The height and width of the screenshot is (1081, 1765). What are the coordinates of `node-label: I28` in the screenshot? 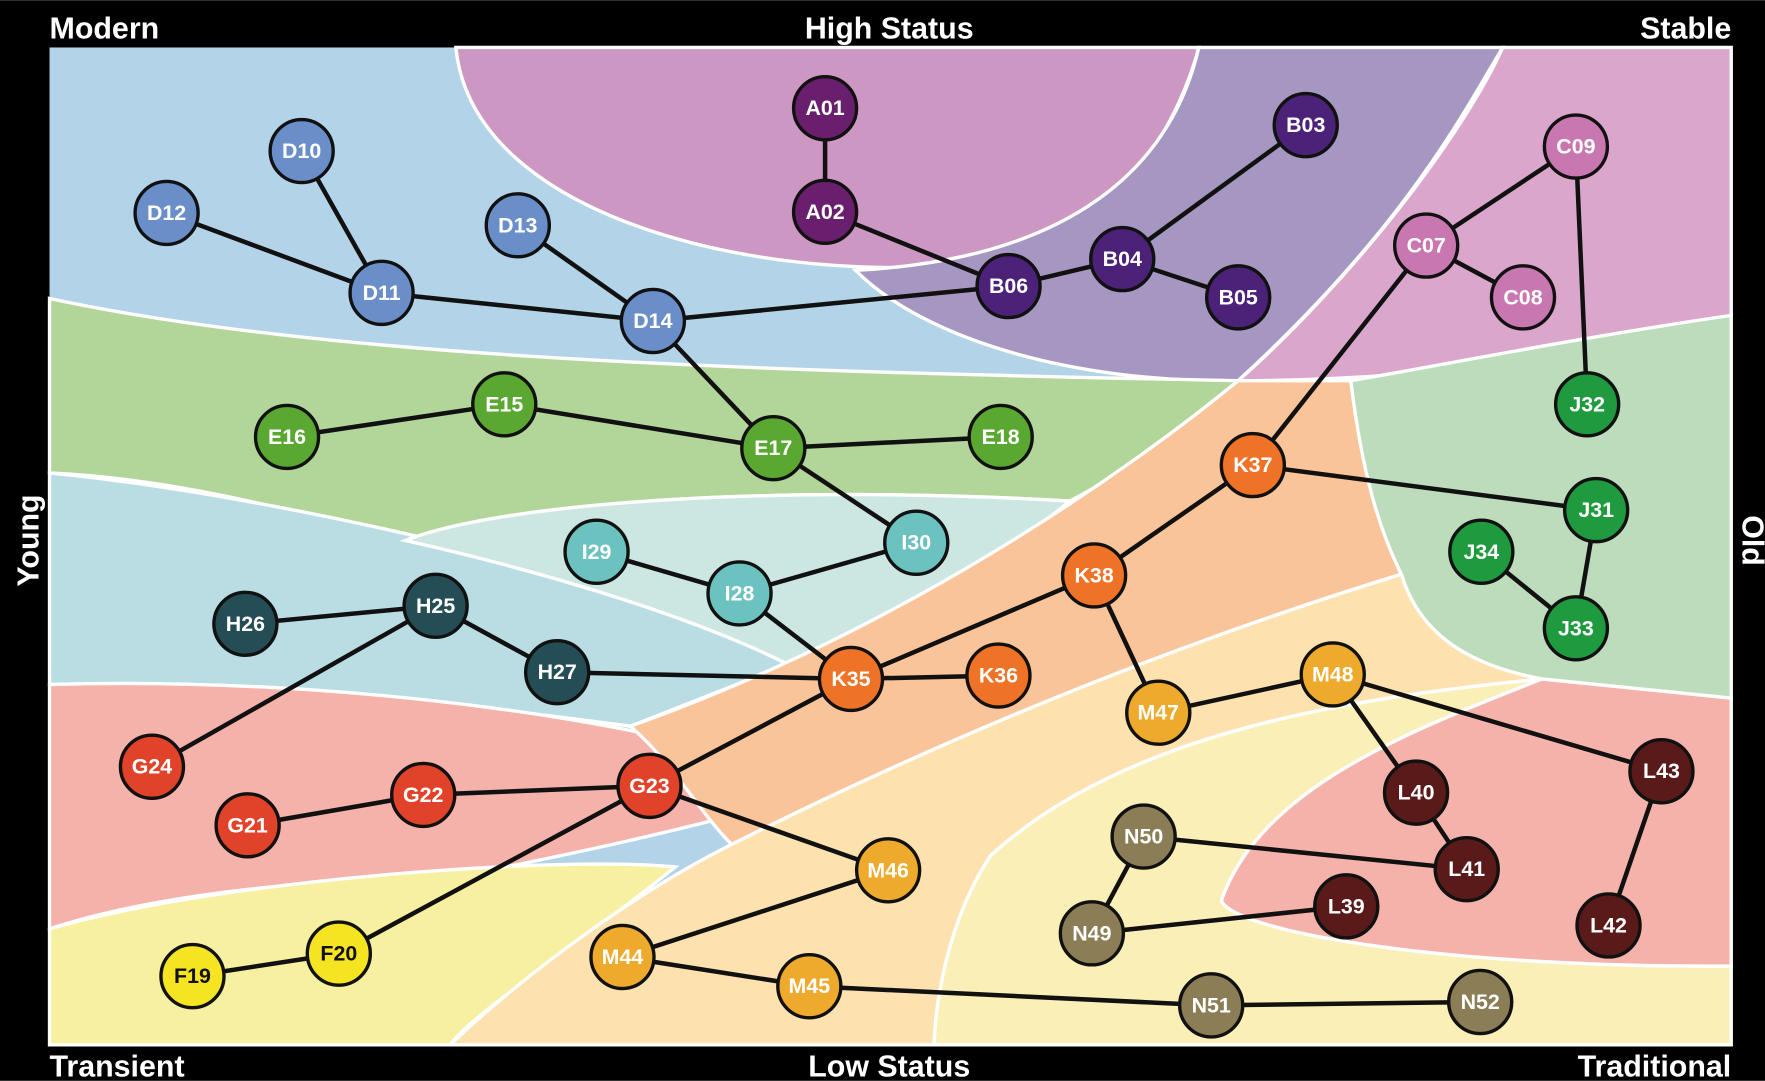 It's located at (740, 593).